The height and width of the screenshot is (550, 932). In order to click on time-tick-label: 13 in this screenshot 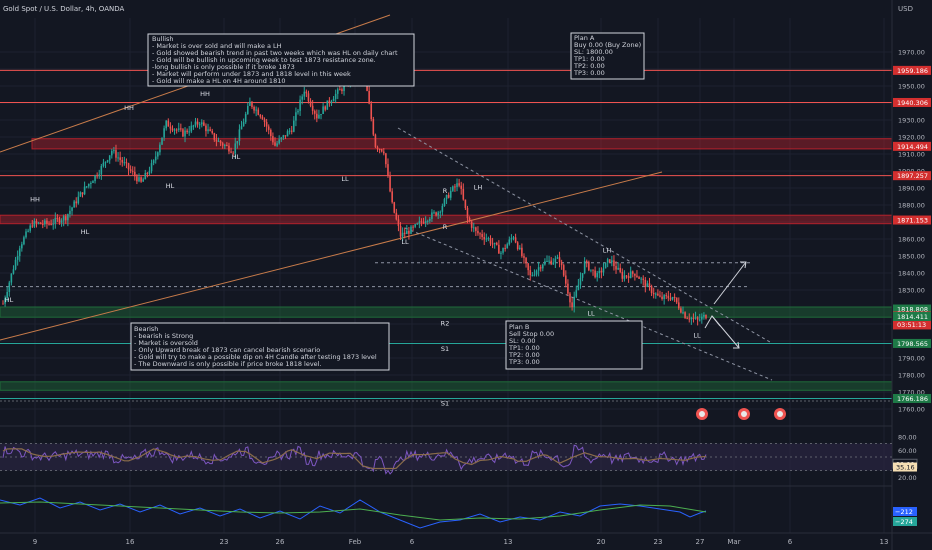, I will do `click(884, 542)`.